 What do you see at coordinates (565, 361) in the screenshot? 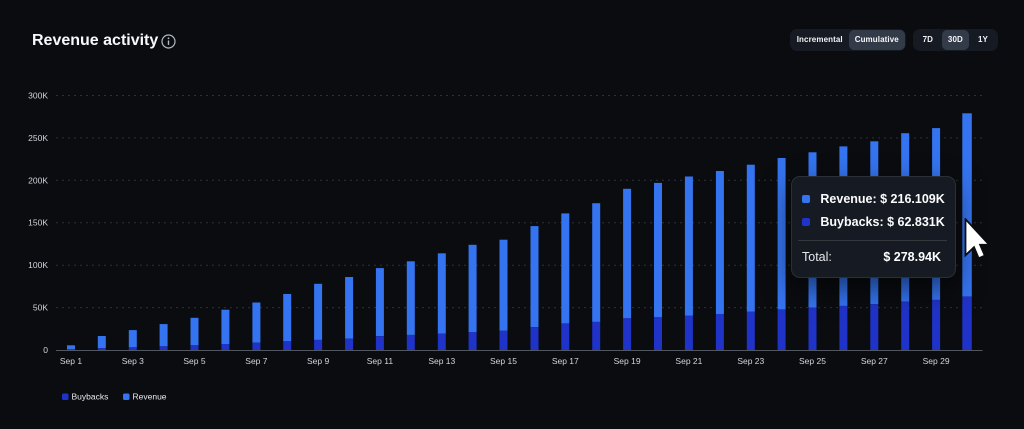
I see `svg-text: Sep 17` at bounding box center [565, 361].